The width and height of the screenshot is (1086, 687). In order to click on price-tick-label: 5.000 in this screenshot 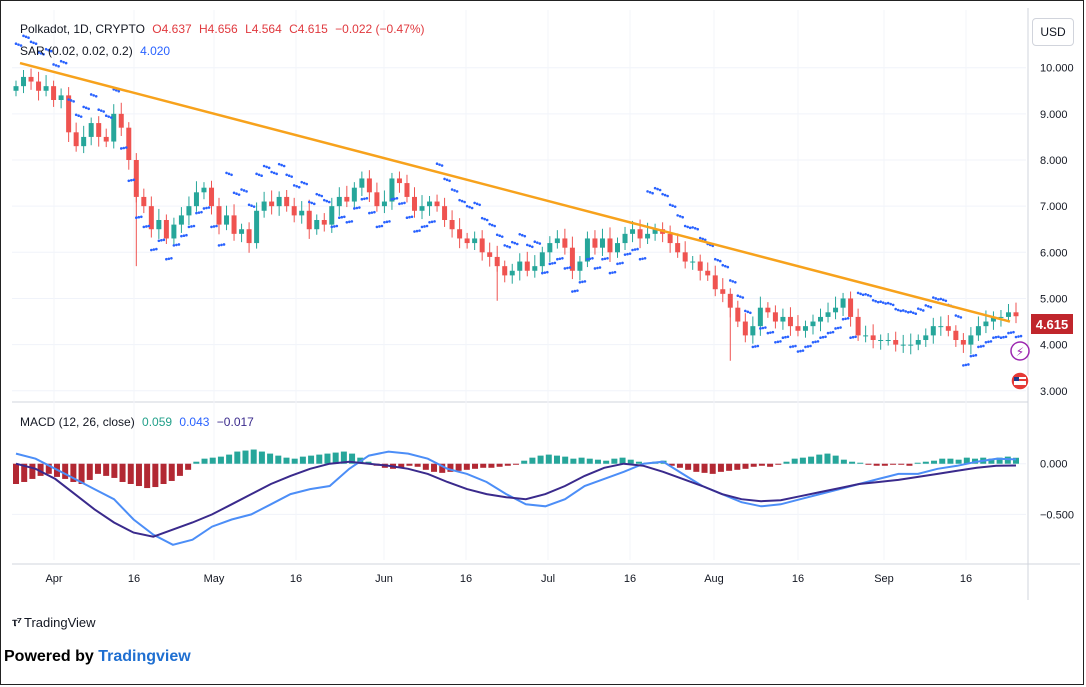, I will do `click(1054, 299)`.